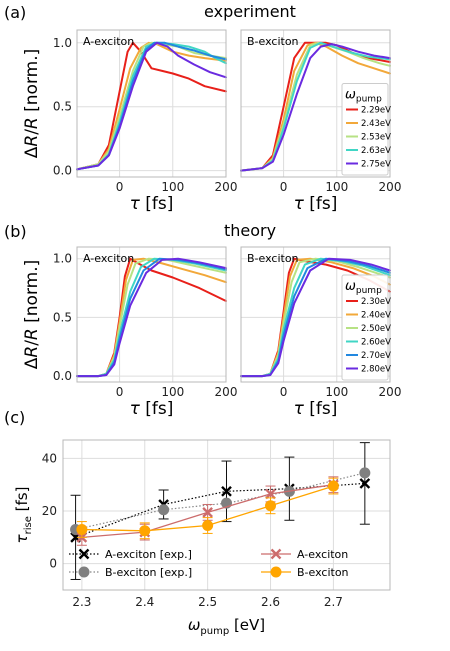  Describe the element at coordinates (376, 138) in the screenshot. I see `legend-label: 2.53eV` at that location.